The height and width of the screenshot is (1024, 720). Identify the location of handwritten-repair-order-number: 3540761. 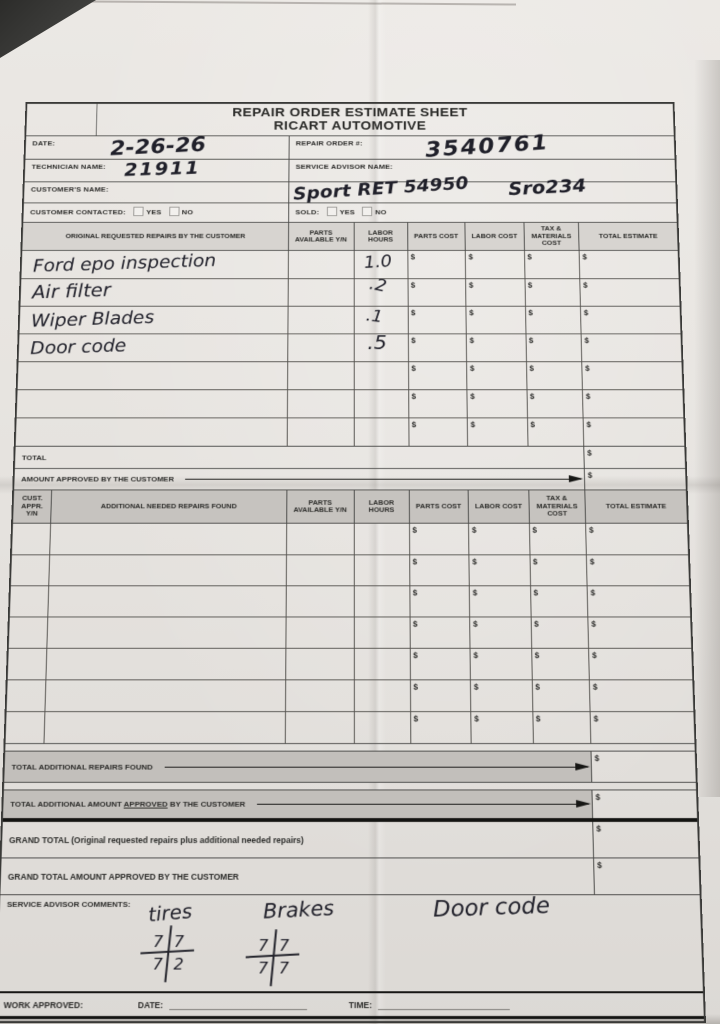
(487, 145).